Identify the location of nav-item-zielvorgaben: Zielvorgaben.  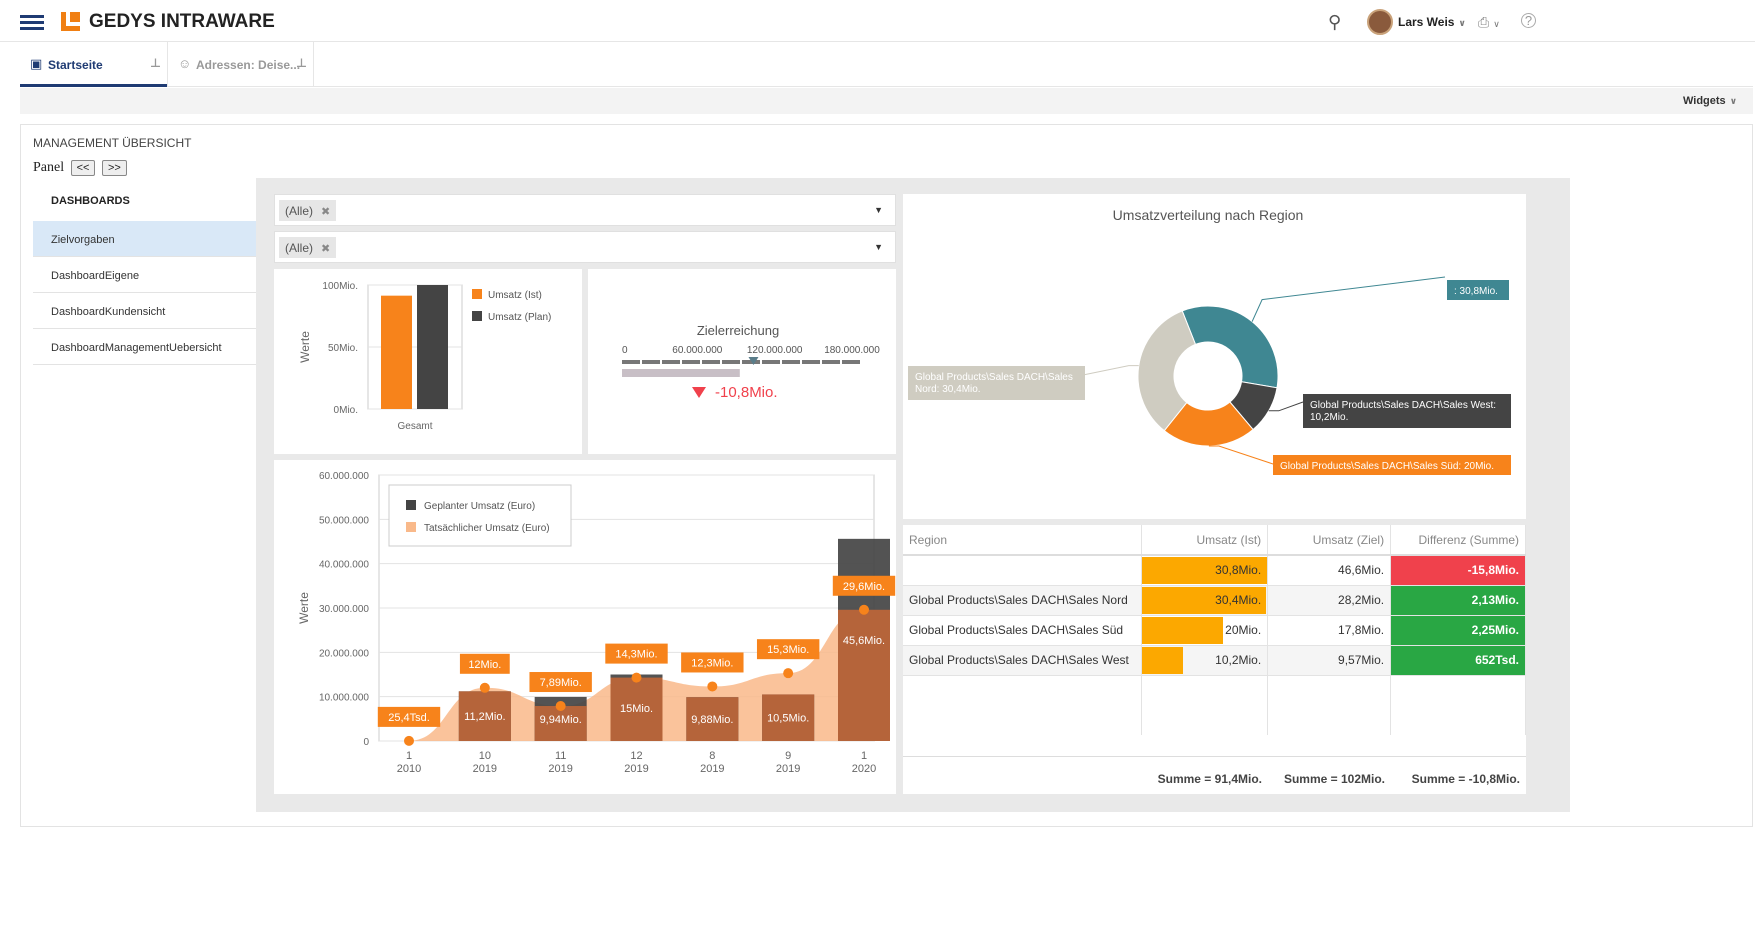
(144, 239).